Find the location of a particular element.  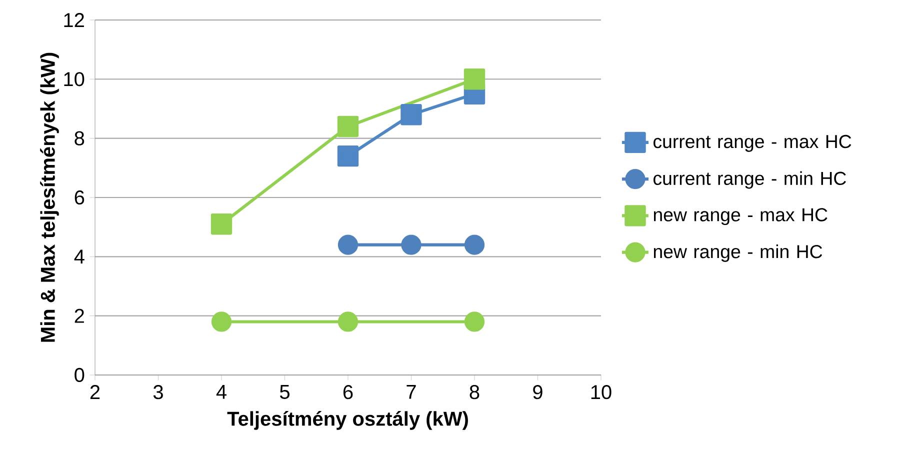

y-tick-label: 0 is located at coordinates (79, 375).